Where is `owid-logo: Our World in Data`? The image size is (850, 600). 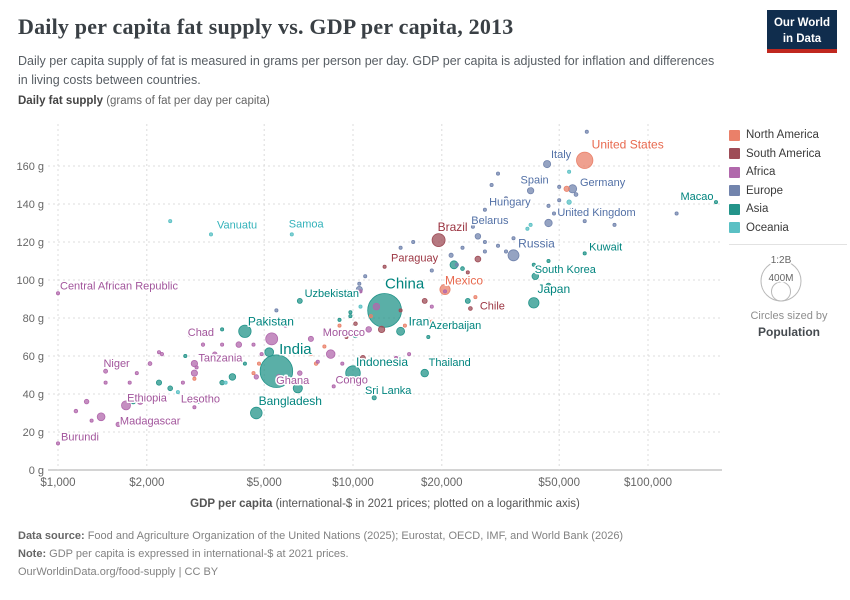 owid-logo: Our World in Data is located at coordinates (802, 31).